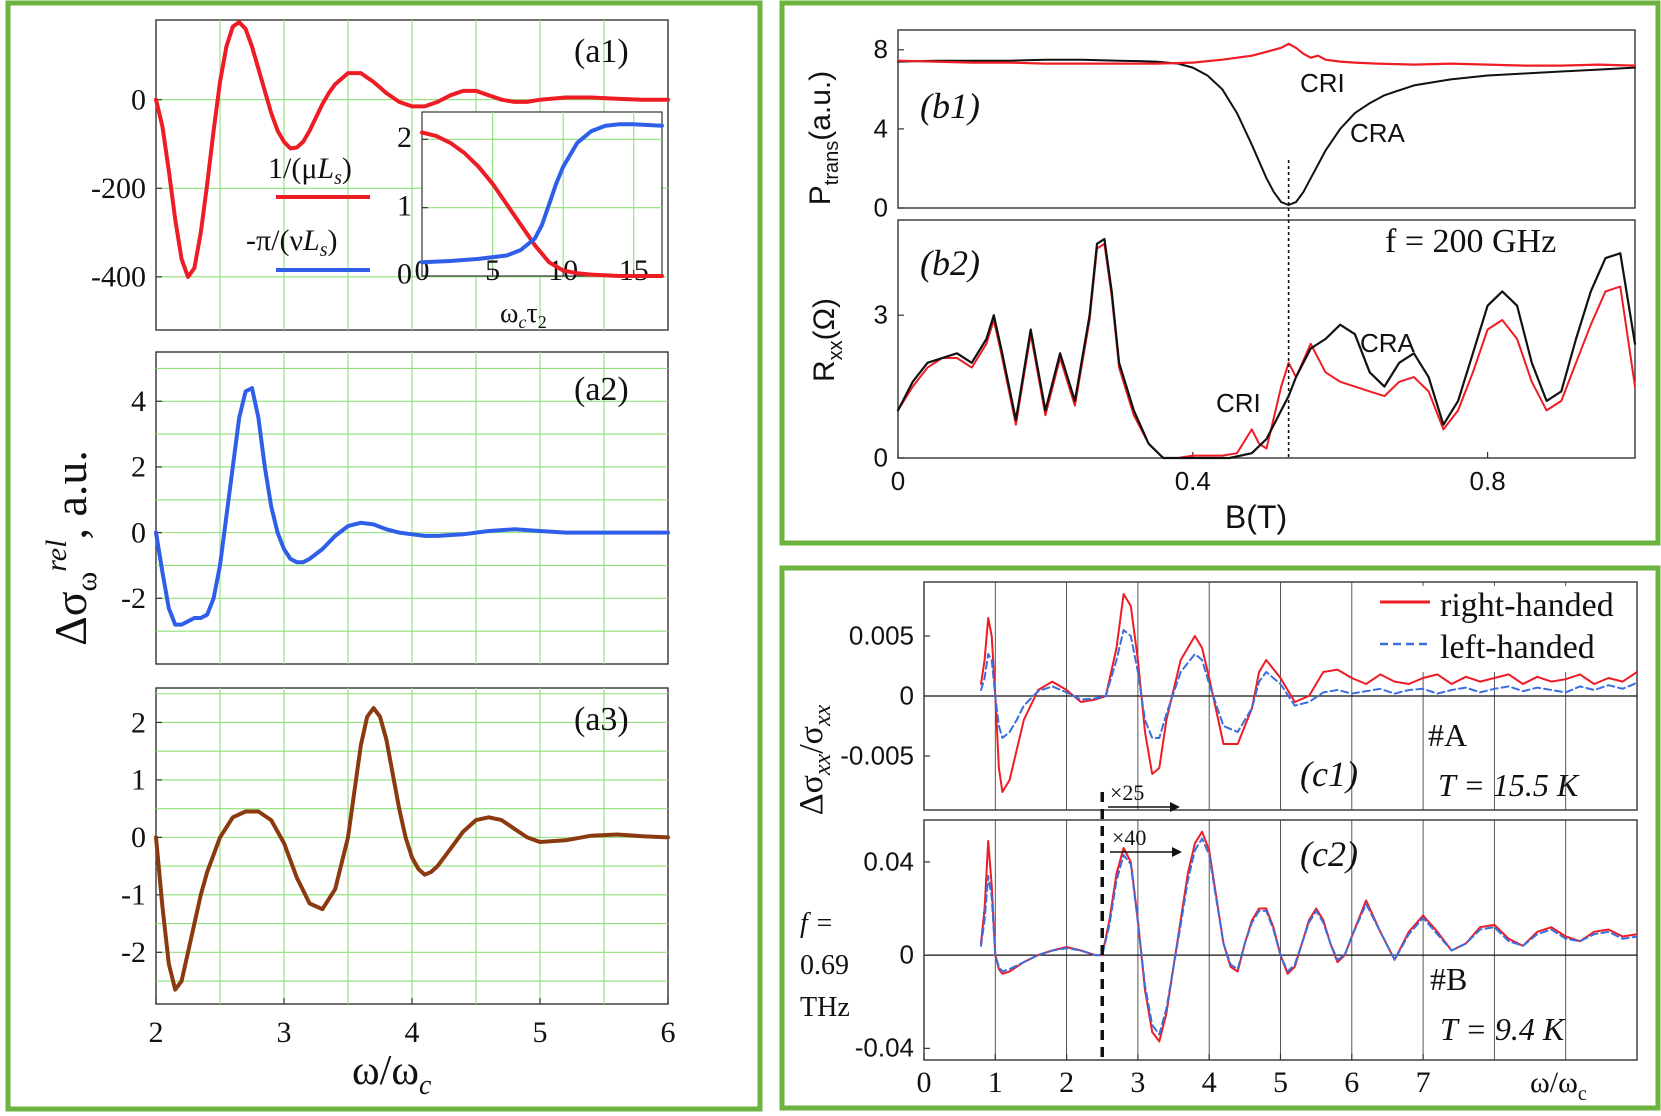 This screenshot has height=1116, width=1661. I want to click on a3-y-tick-label: -2, so click(133, 952).